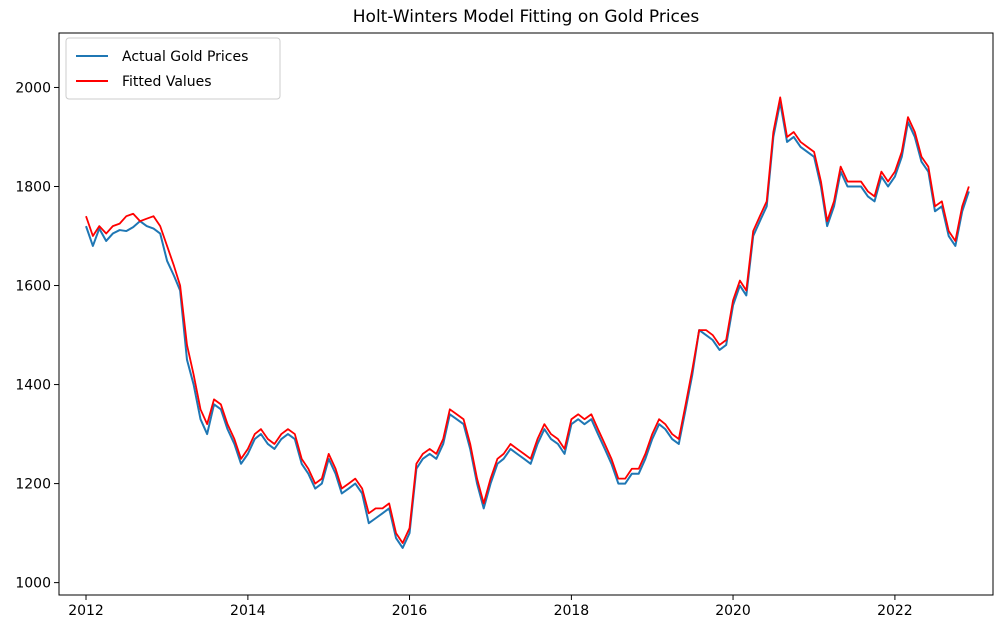 The width and height of the screenshot is (1002, 622). I want to click on x-tick-label: 2014, so click(248, 611).